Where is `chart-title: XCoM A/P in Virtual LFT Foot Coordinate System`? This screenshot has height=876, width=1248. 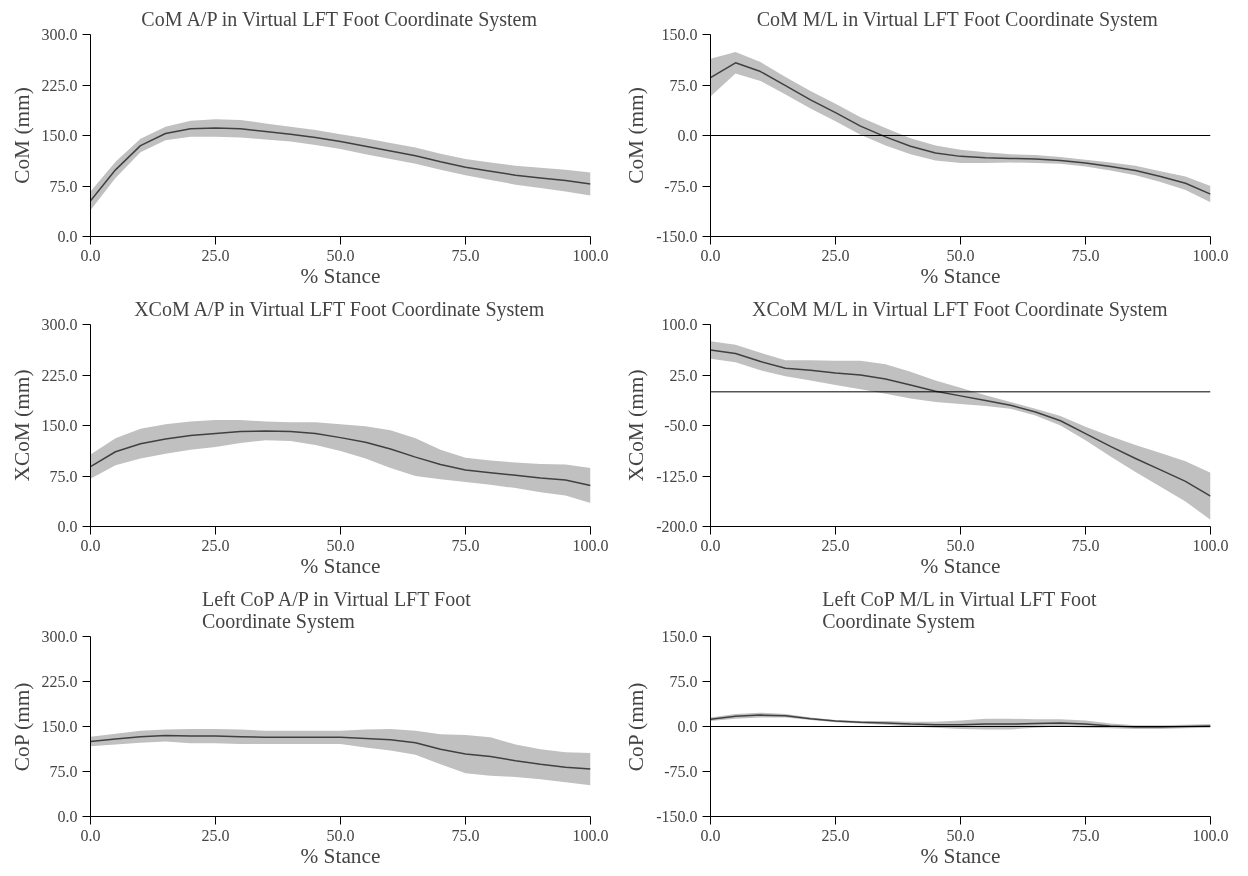
chart-title: XCoM A/P in Virtual LFT Foot Coordinate System is located at coordinates (339, 309).